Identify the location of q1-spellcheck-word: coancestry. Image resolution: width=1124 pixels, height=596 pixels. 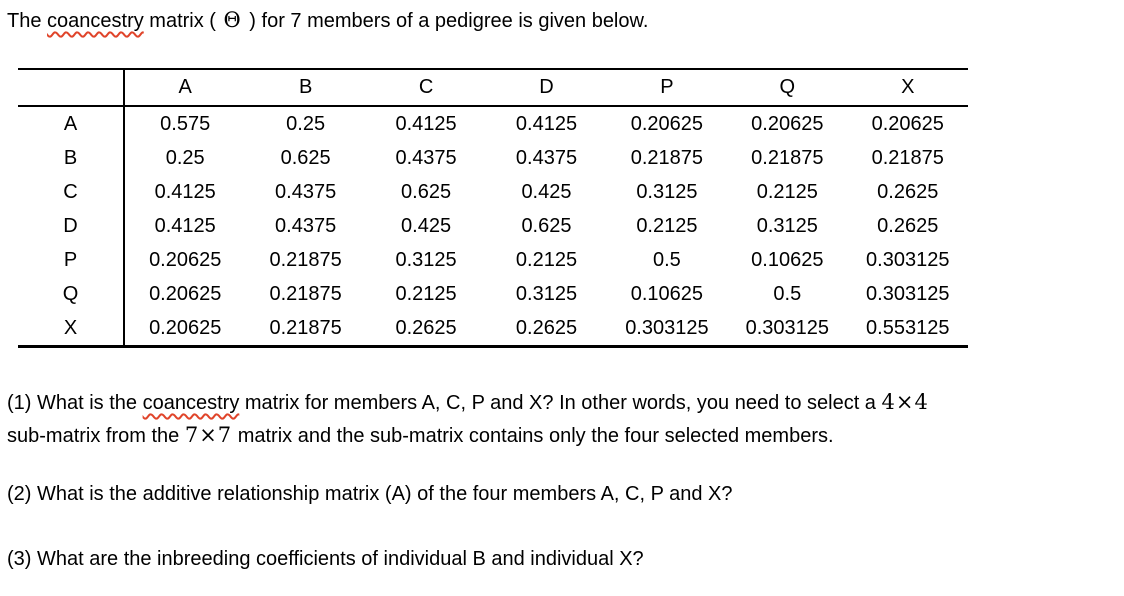
(191, 403).